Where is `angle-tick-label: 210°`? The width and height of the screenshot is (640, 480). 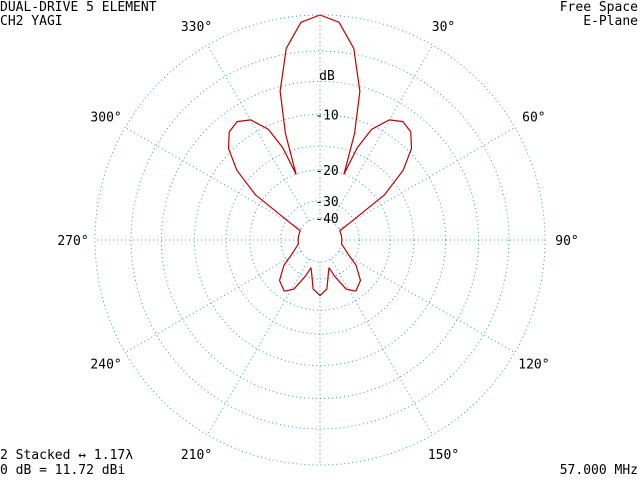
angle-tick-label: 210° is located at coordinates (196, 455).